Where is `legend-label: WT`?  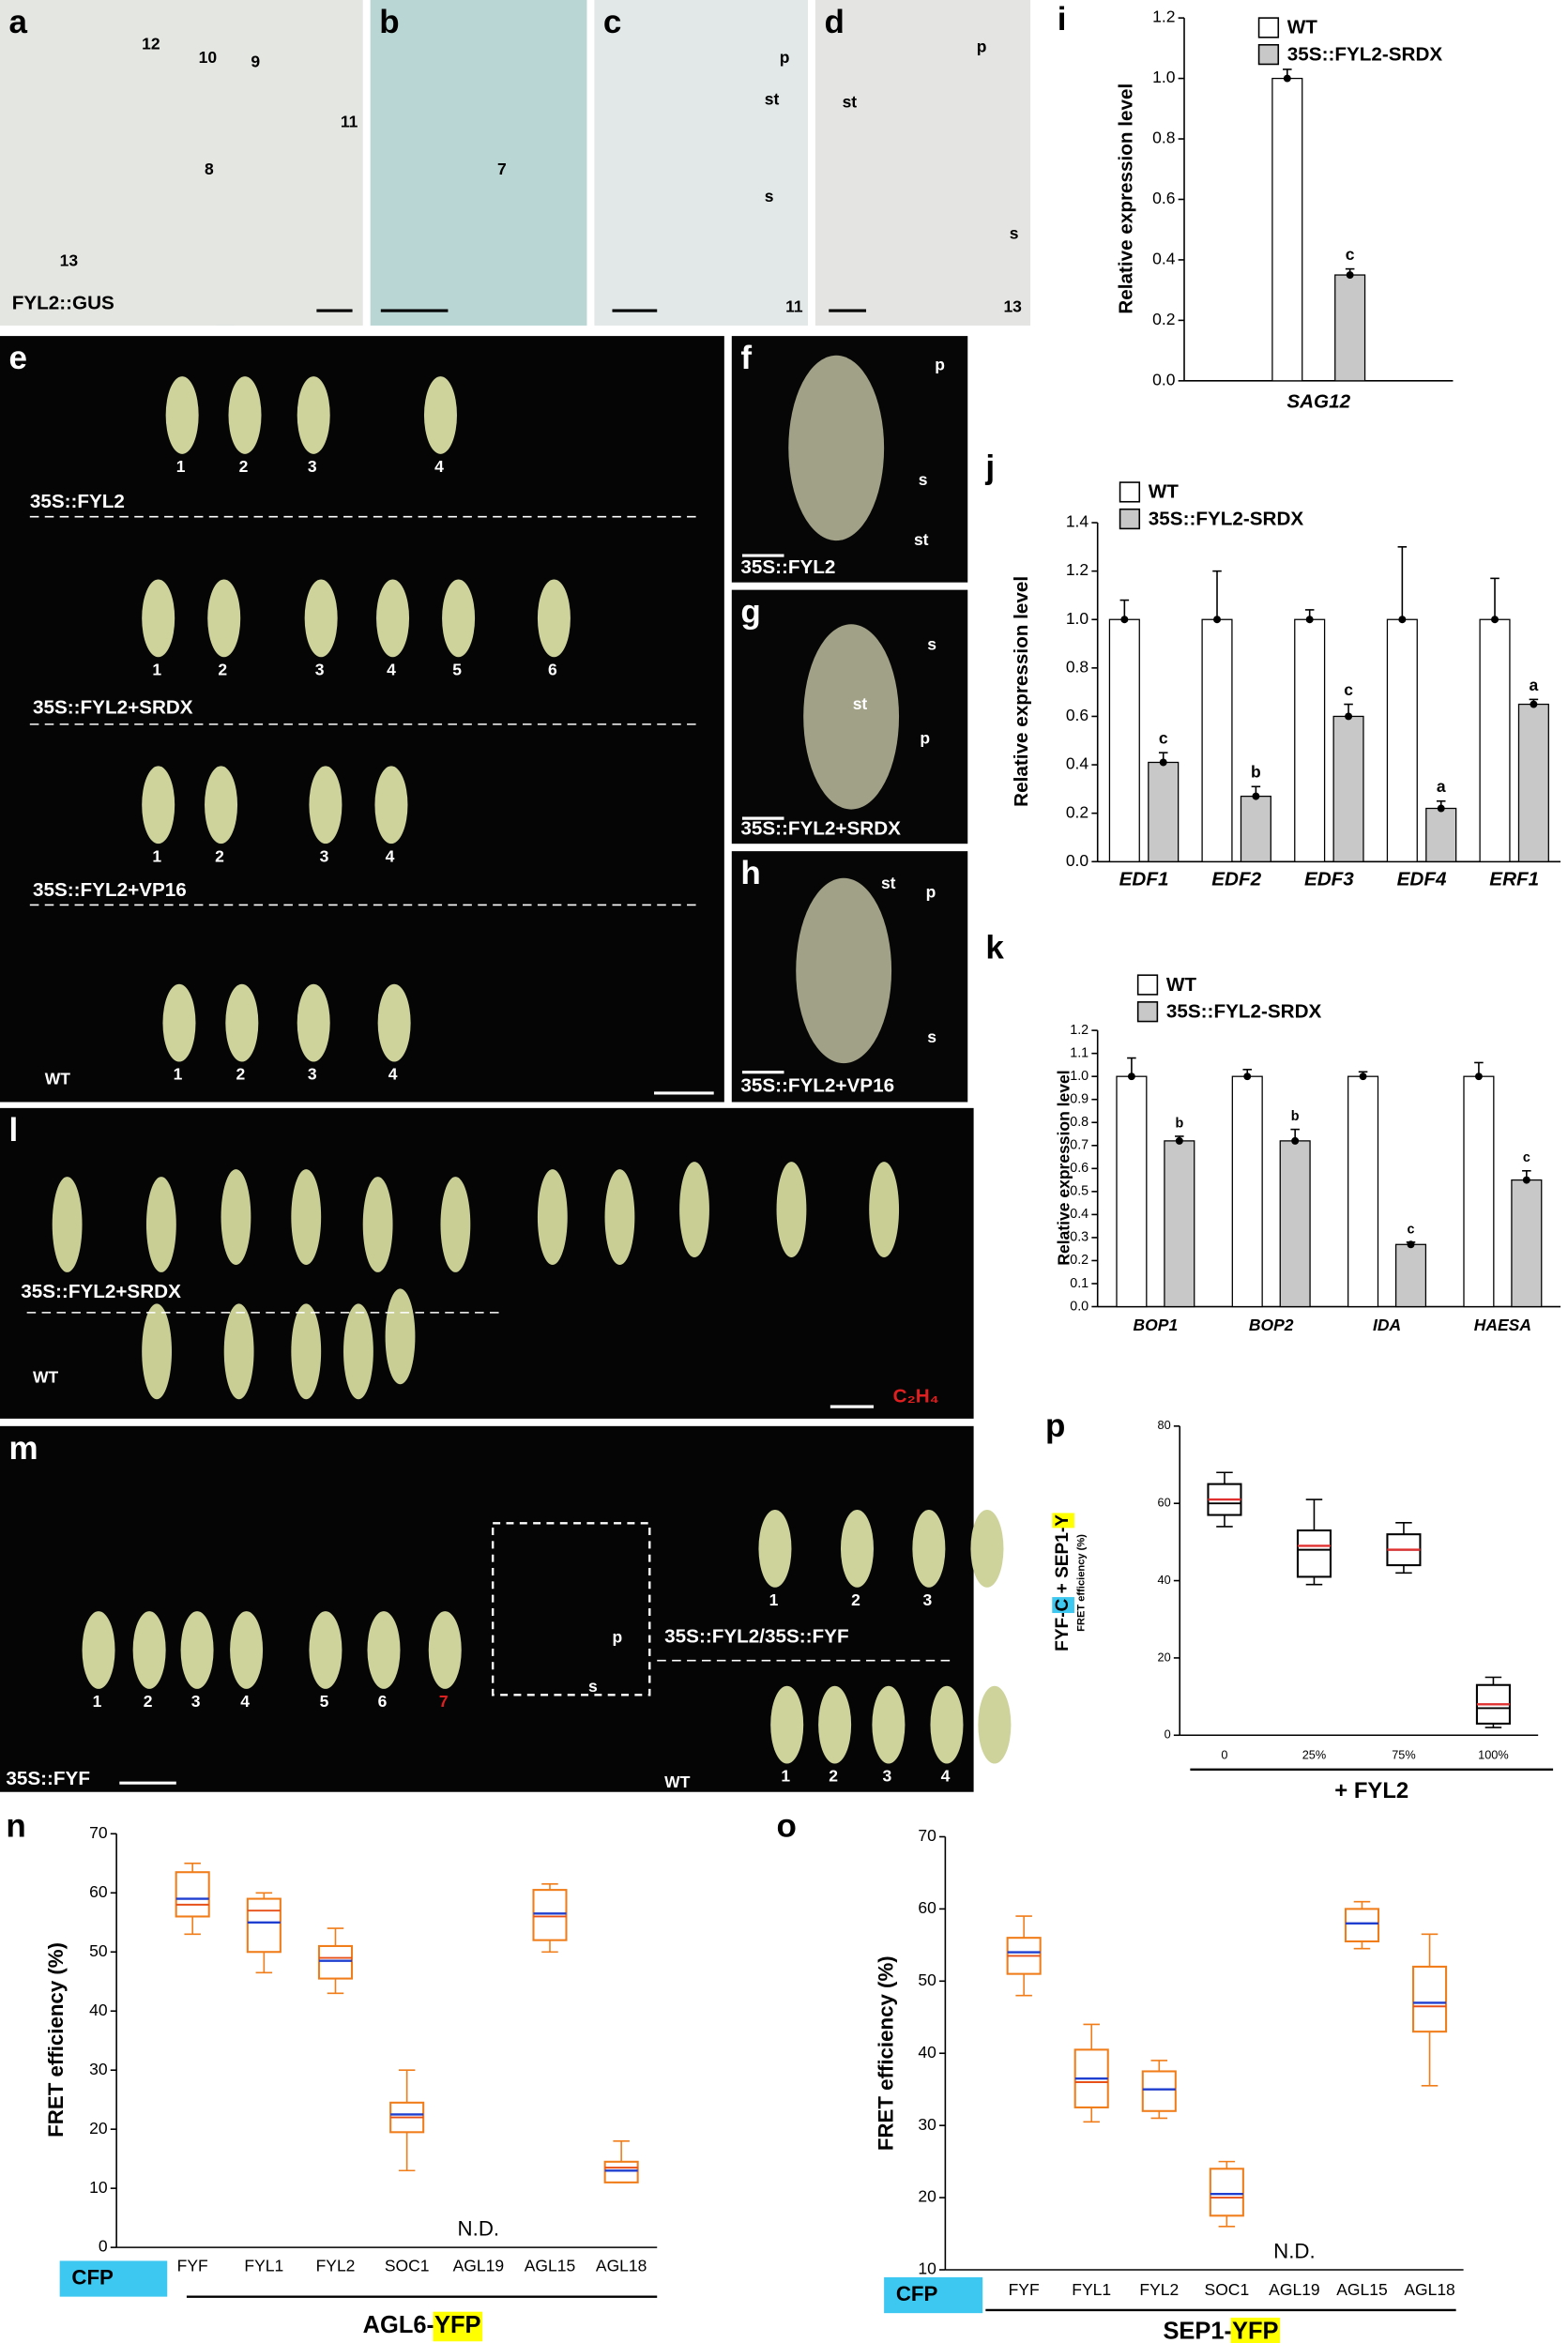
legend-label: WT is located at coordinates (1181, 985).